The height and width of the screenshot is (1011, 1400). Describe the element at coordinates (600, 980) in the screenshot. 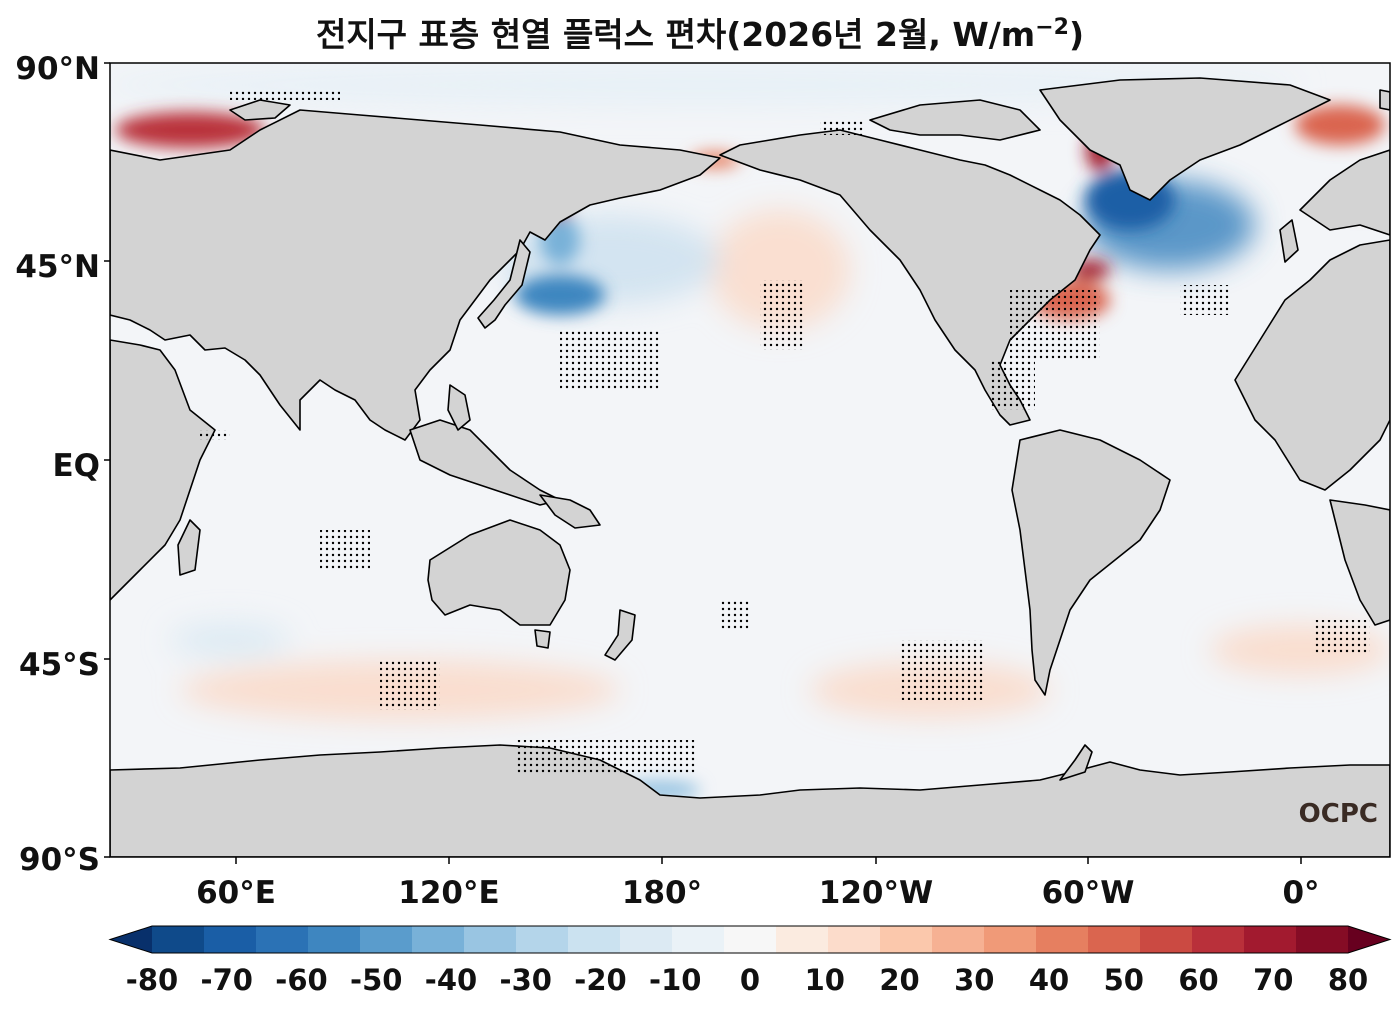

I see `colorbar-tick-label: -20` at that location.